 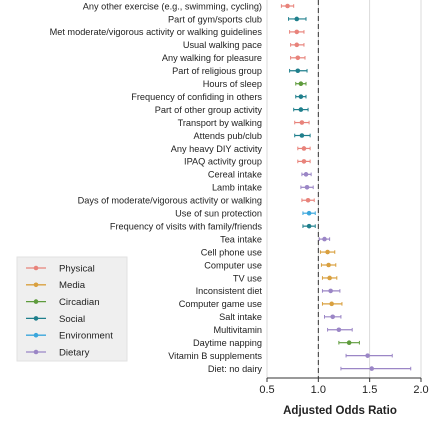 What do you see at coordinates (285, 278) in the screenshot?
I see `forest-row: TV use` at bounding box center [285, 278].